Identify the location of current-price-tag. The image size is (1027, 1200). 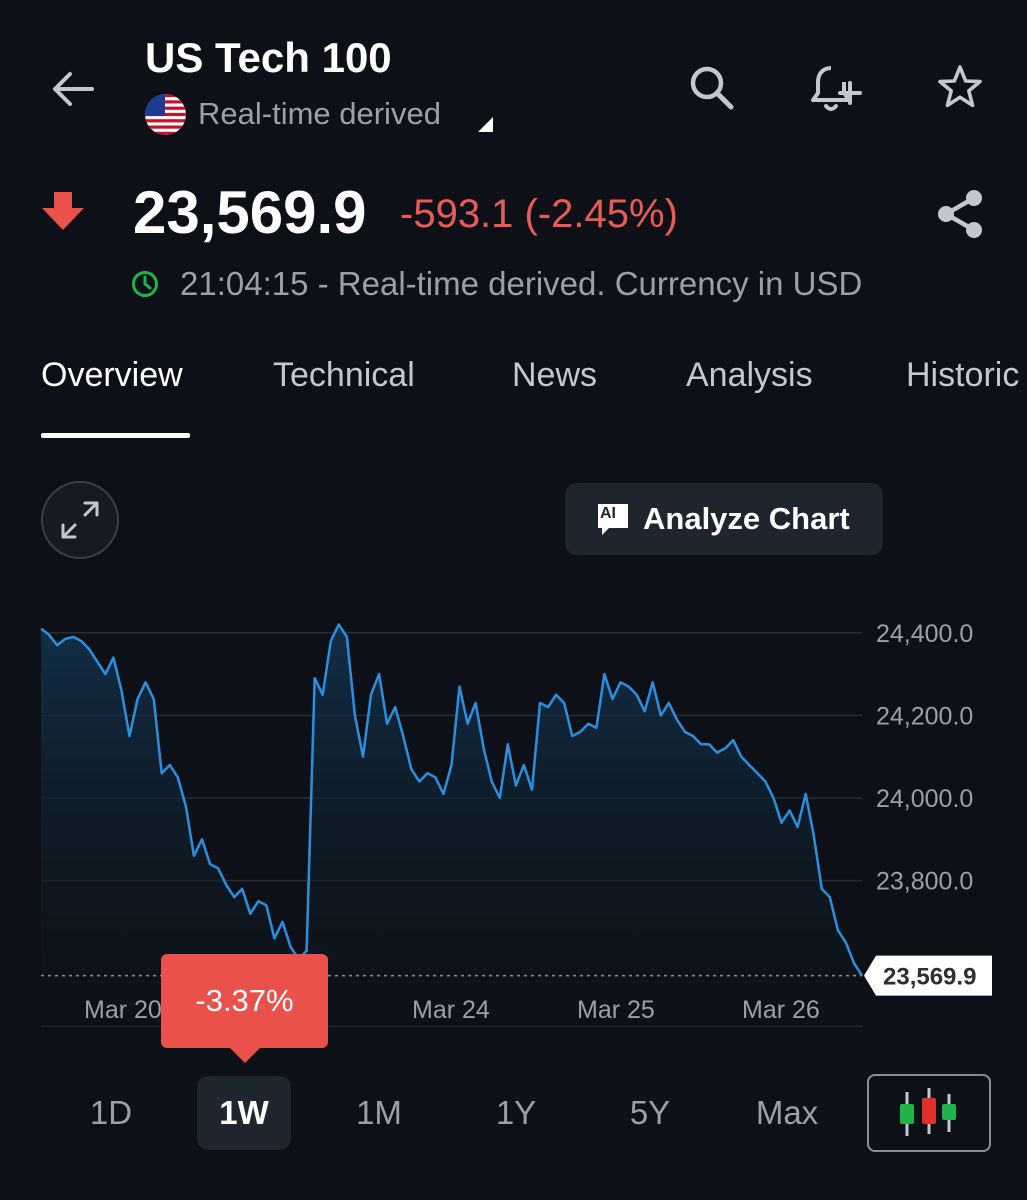
(928, 975).